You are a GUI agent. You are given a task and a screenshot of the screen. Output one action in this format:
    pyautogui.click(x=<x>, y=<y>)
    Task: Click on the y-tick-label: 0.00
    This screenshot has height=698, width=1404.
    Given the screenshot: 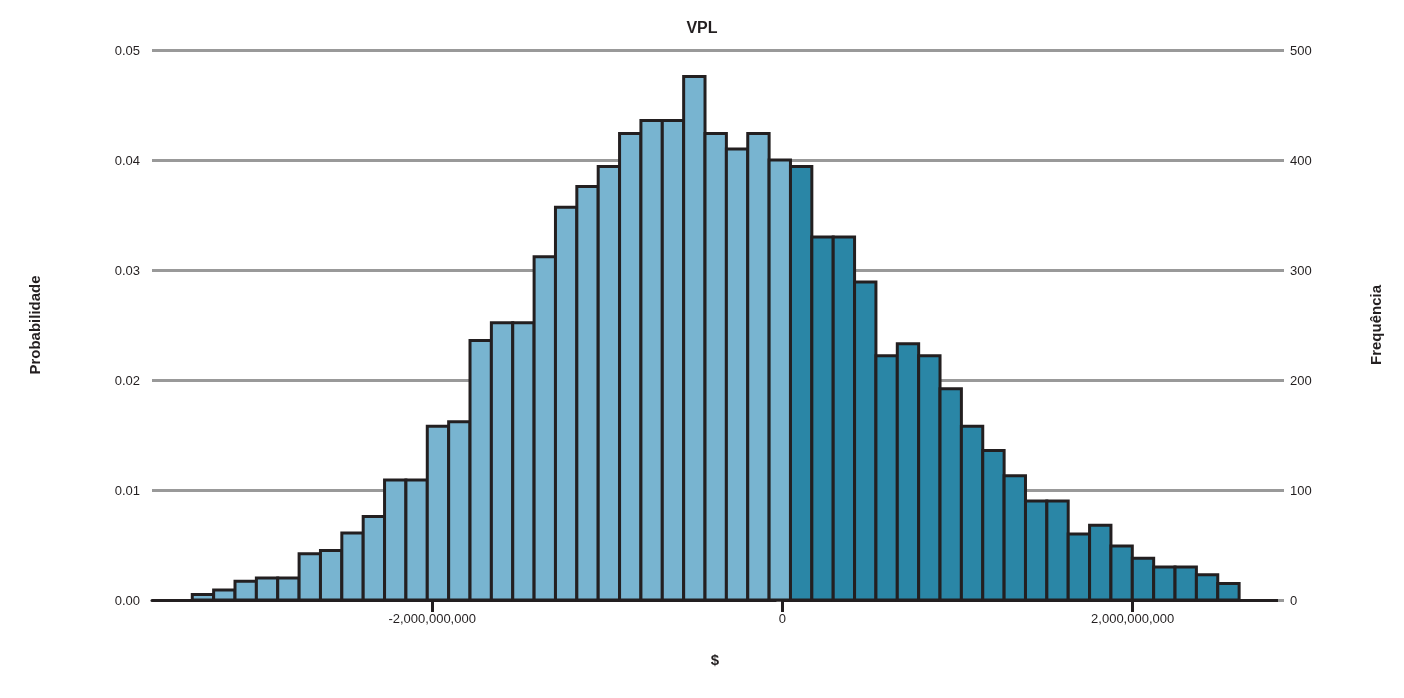 What is the action you would take?
    pyautogui.click(x=127, y=600)
    